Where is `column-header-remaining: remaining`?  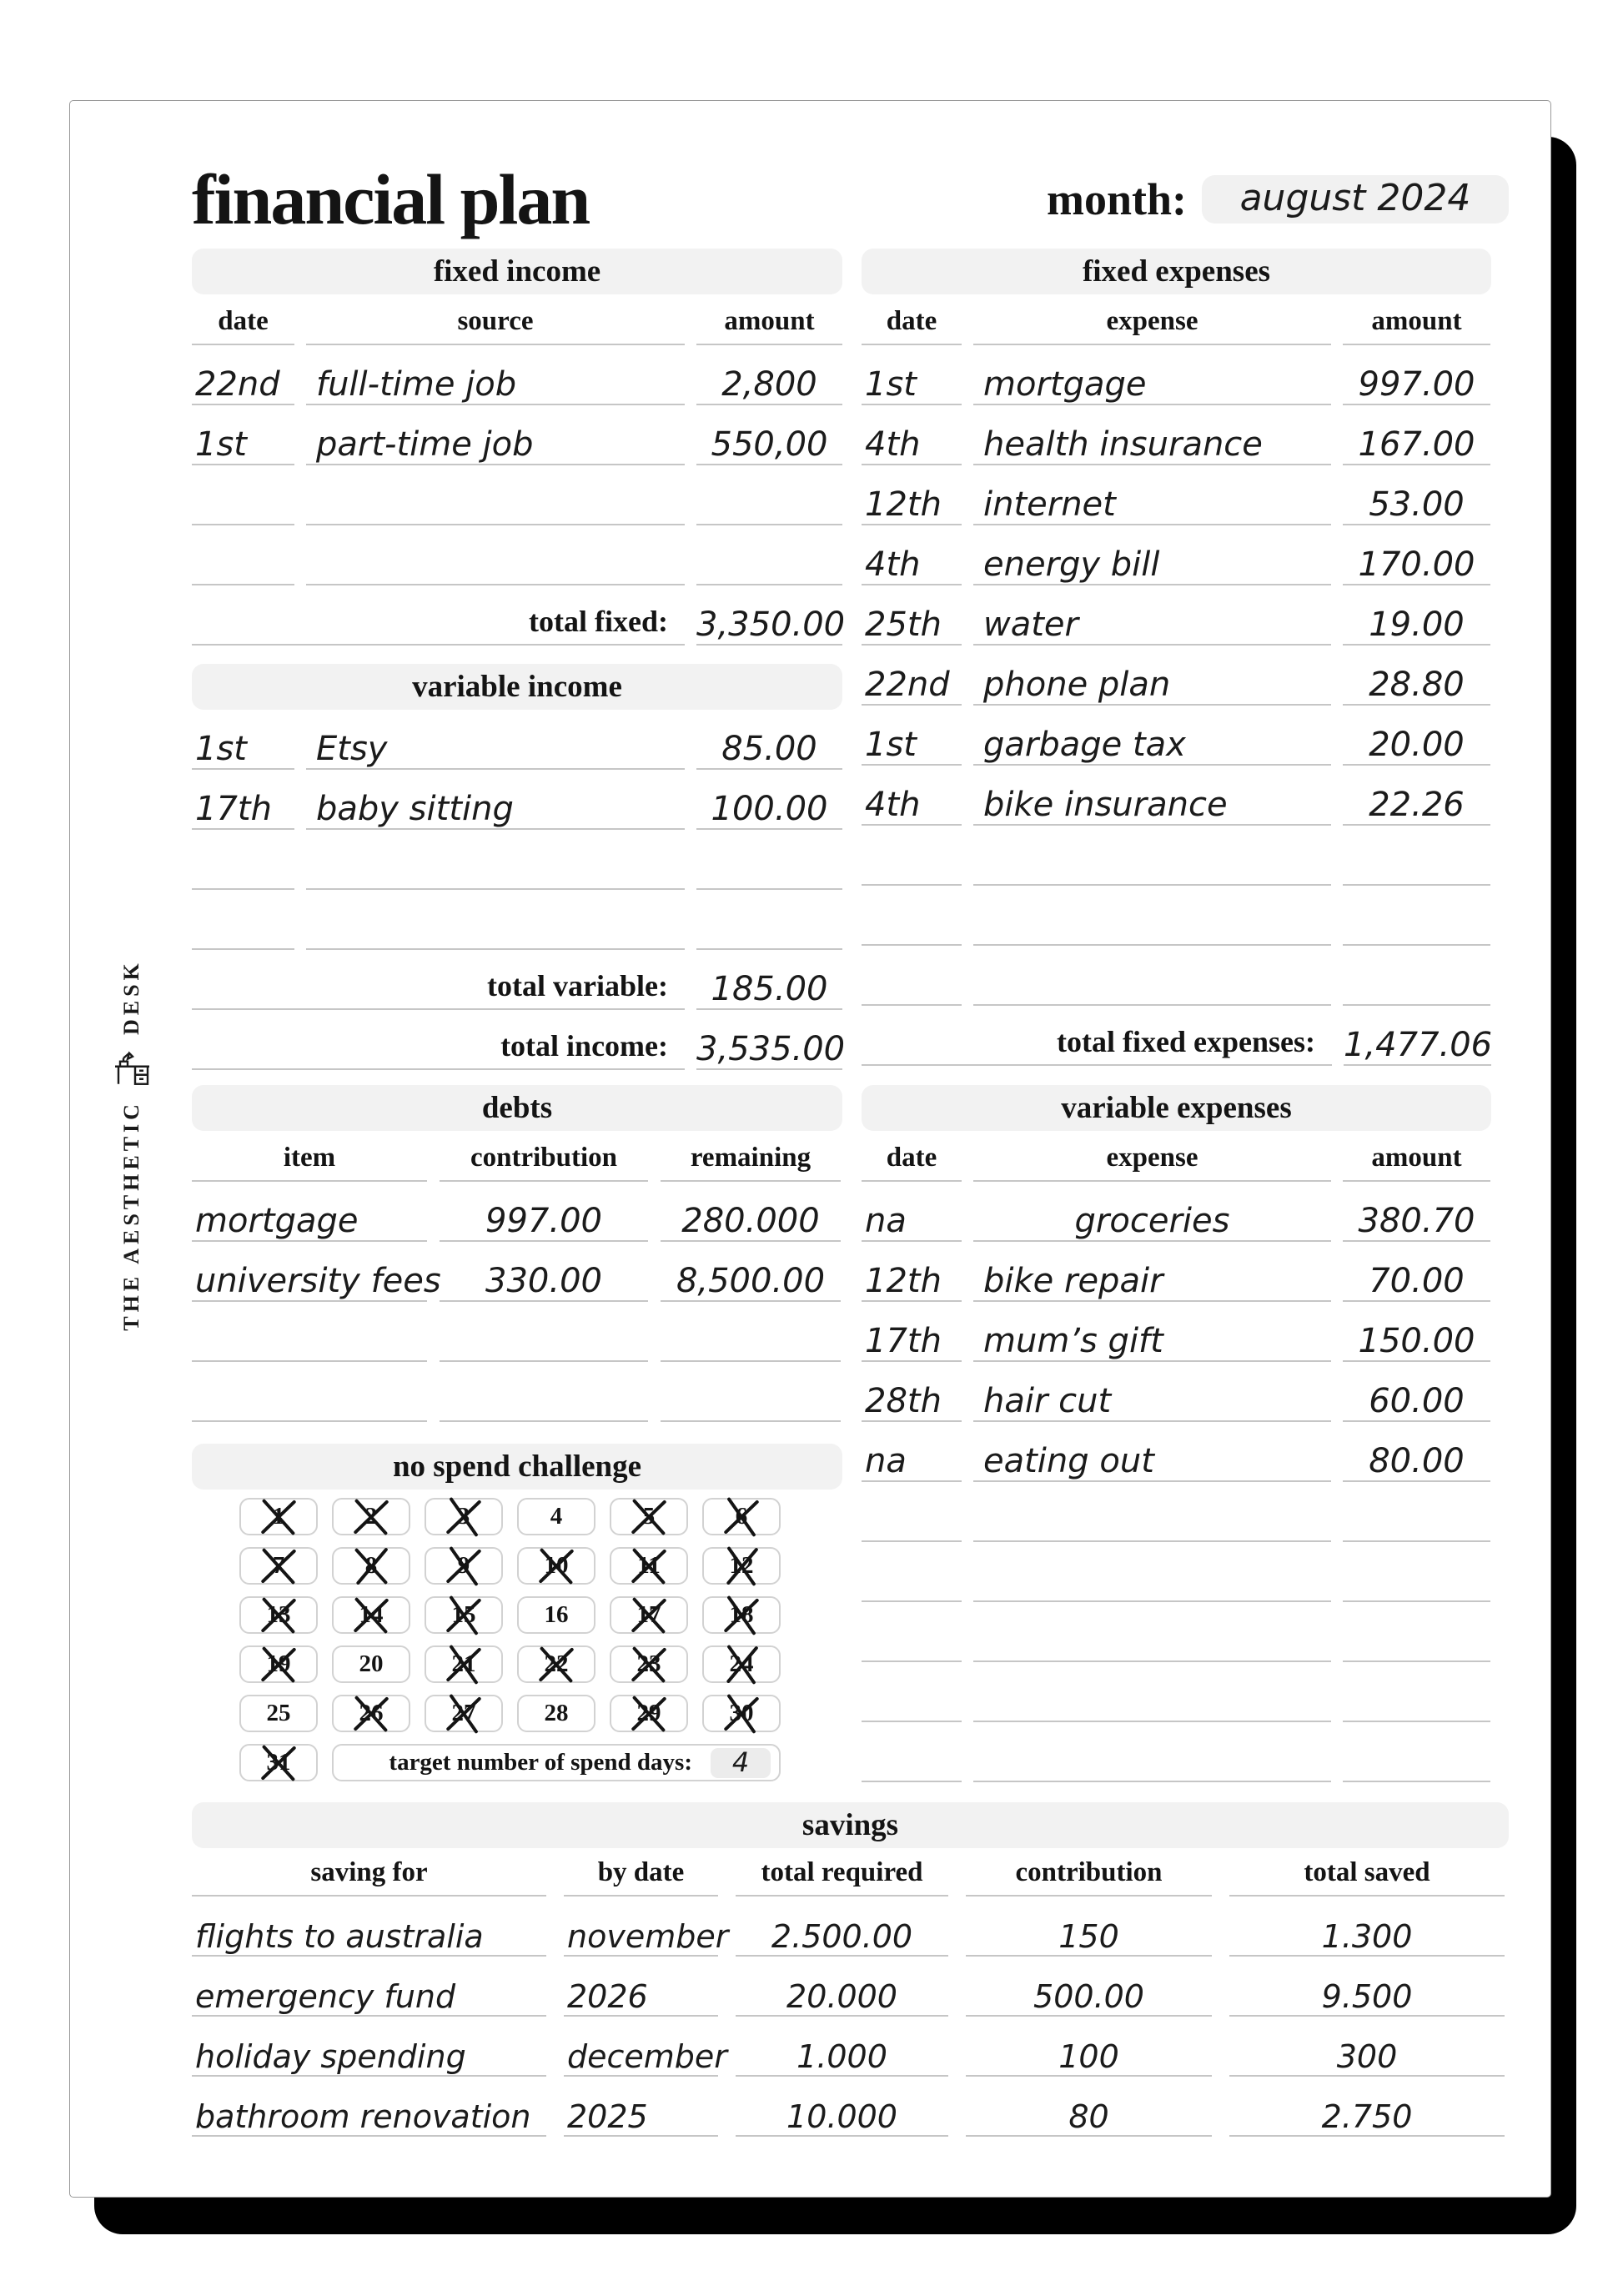
column-header-remaining: remaining is located at coordinates (751, 1162).